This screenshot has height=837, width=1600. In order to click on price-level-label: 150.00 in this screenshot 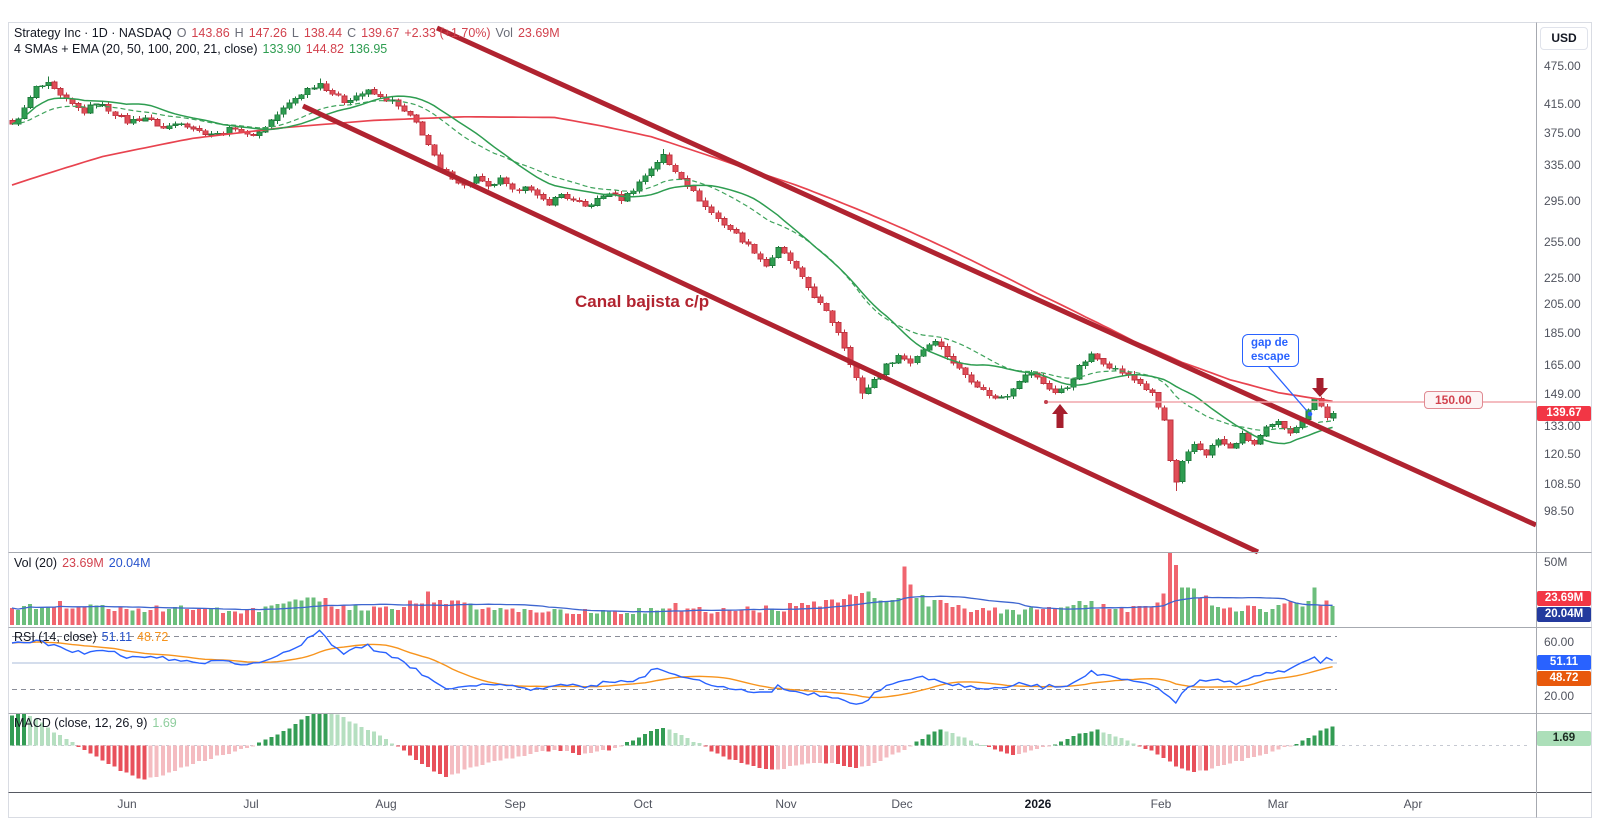, I will do `click(1453, 400)`.